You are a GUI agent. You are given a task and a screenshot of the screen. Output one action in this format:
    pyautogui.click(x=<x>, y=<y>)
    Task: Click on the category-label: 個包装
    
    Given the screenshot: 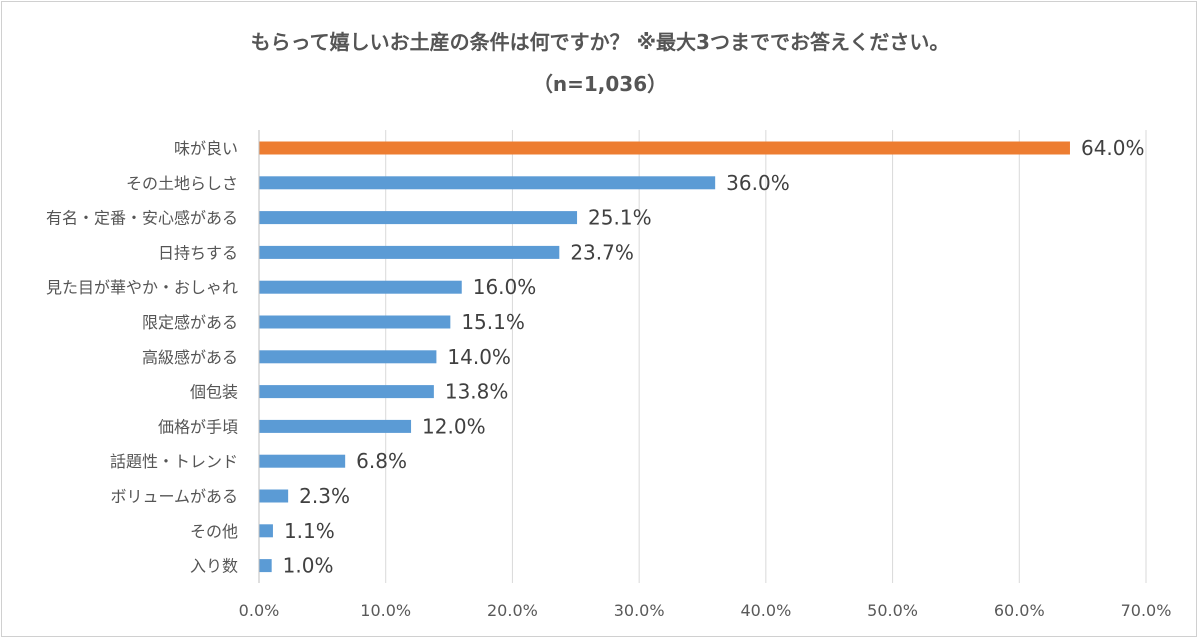 What is the action you would take?
    pyautogui.click(x=214, y=392)
    